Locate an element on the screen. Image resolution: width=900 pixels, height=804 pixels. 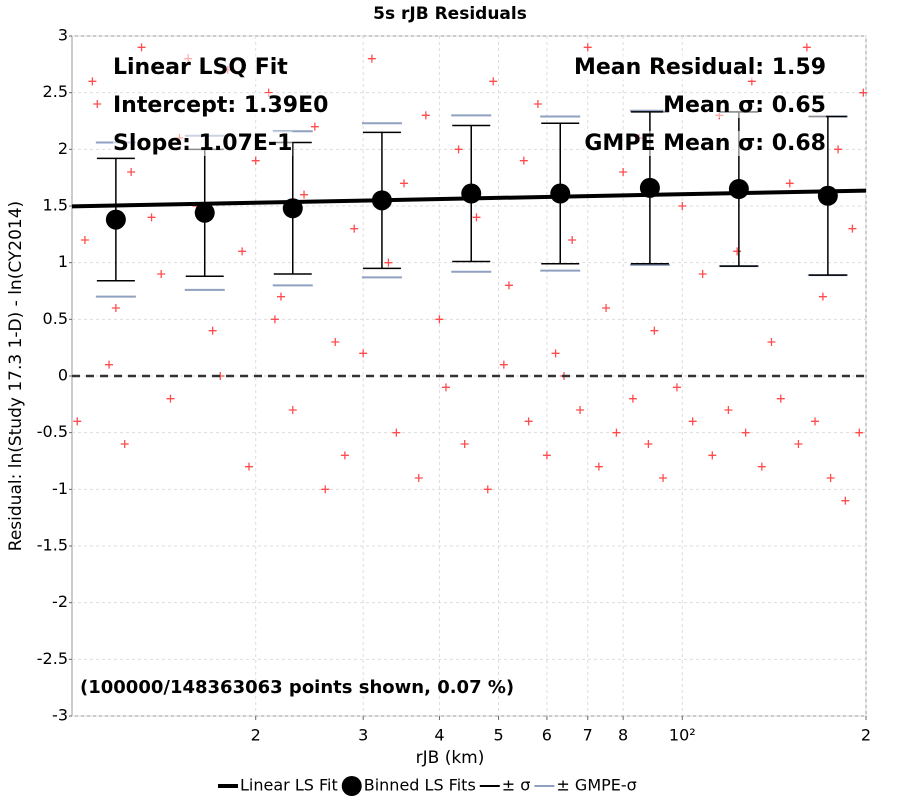
annotation: Intercept: 1.39E0 is located at coordinates (220, 105).